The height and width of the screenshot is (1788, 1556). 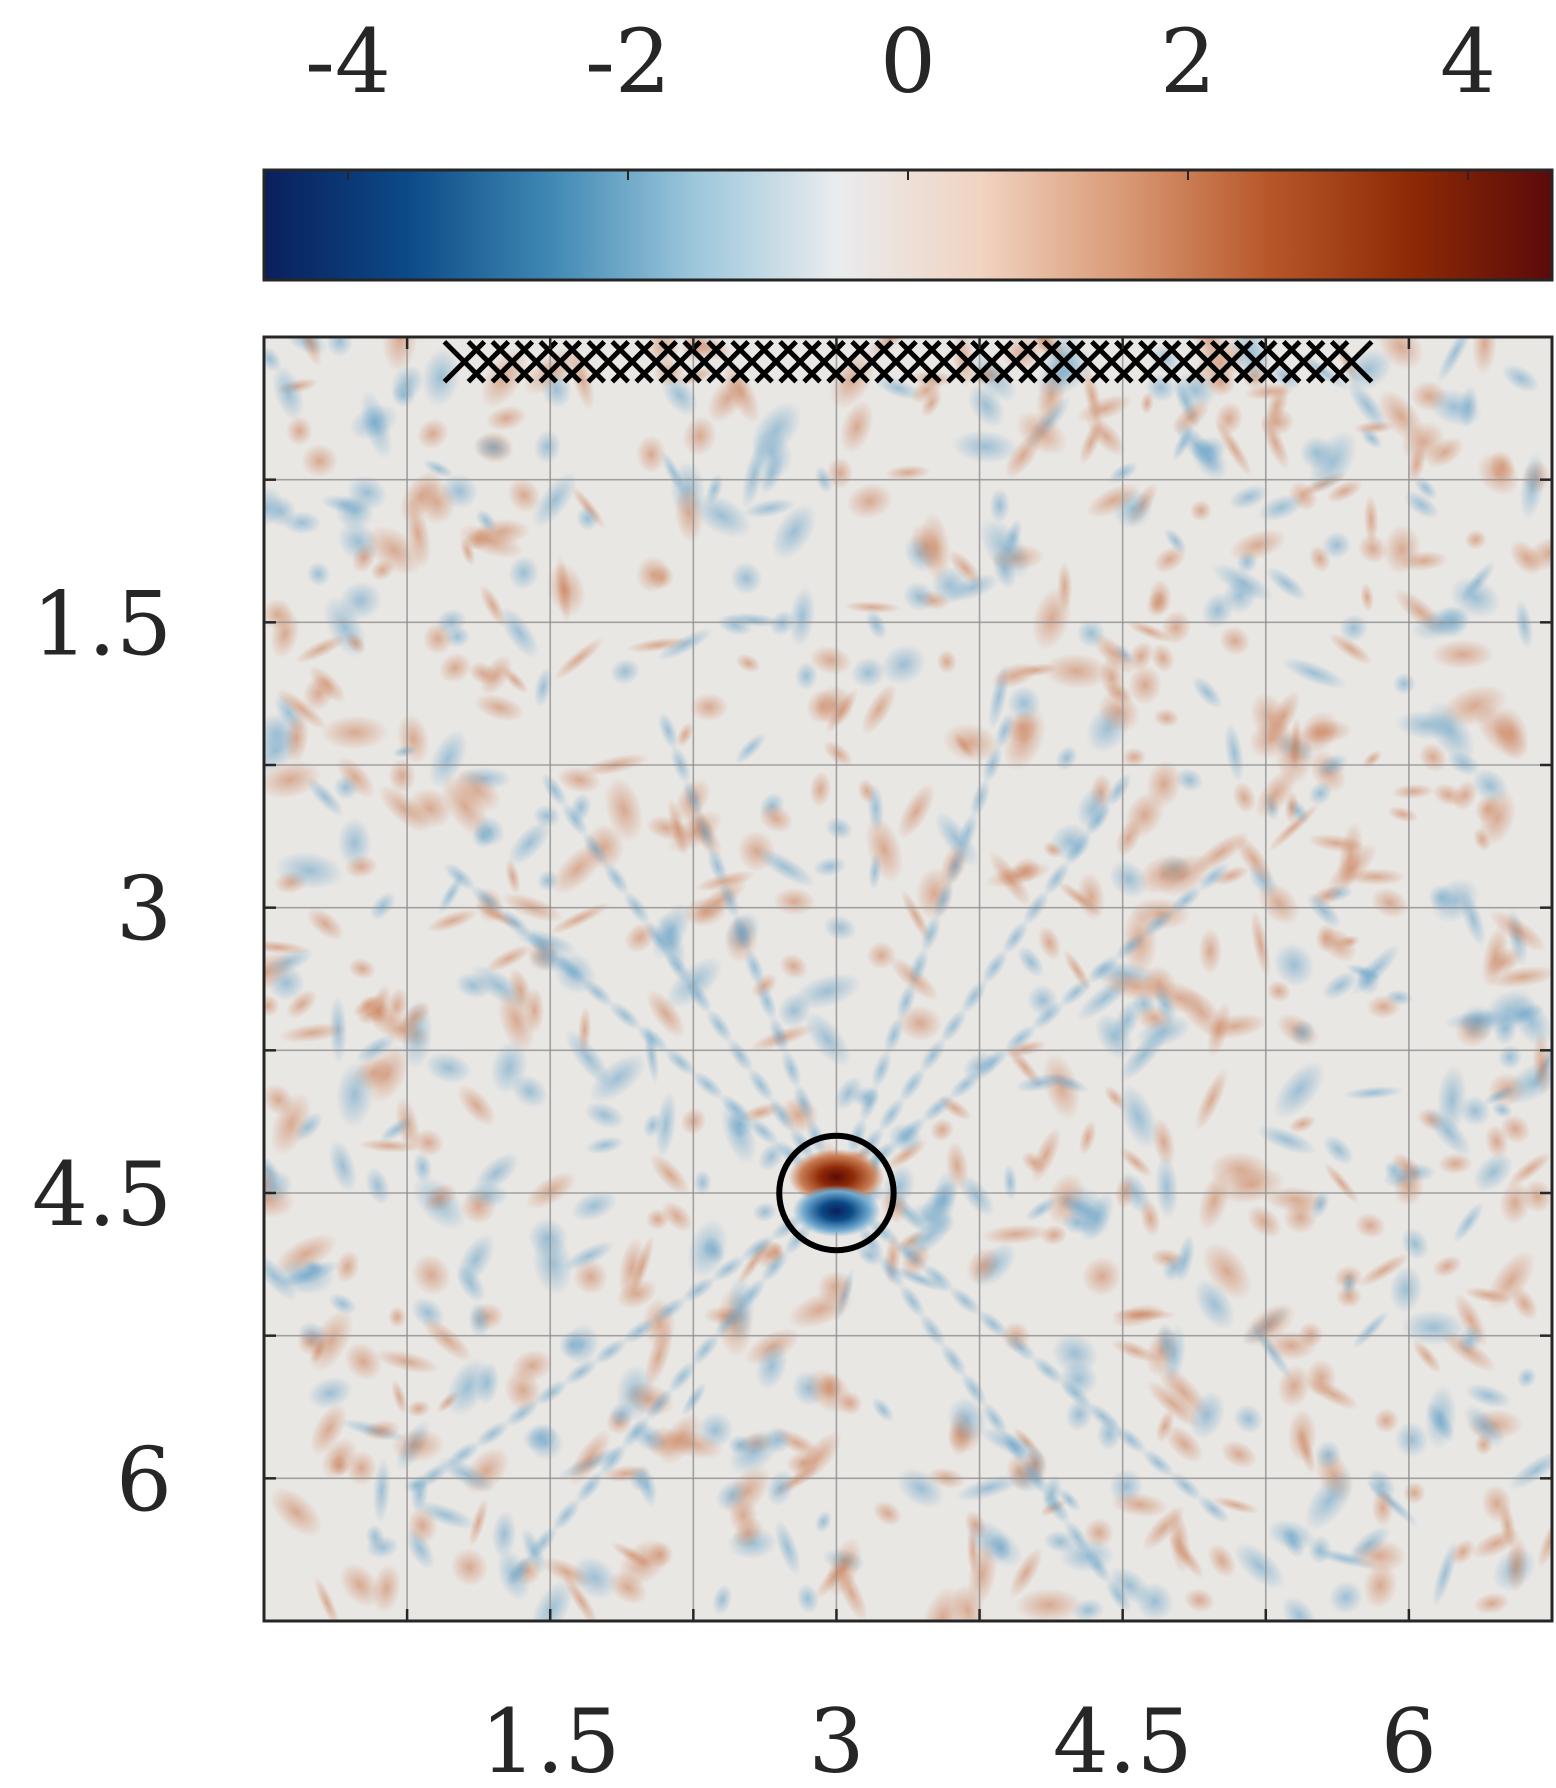 What do you see at coordinates (908, 146) in the screenshot?
I see `colorbar: -4 -2 0 2 4` at bounding box center [908, 146].